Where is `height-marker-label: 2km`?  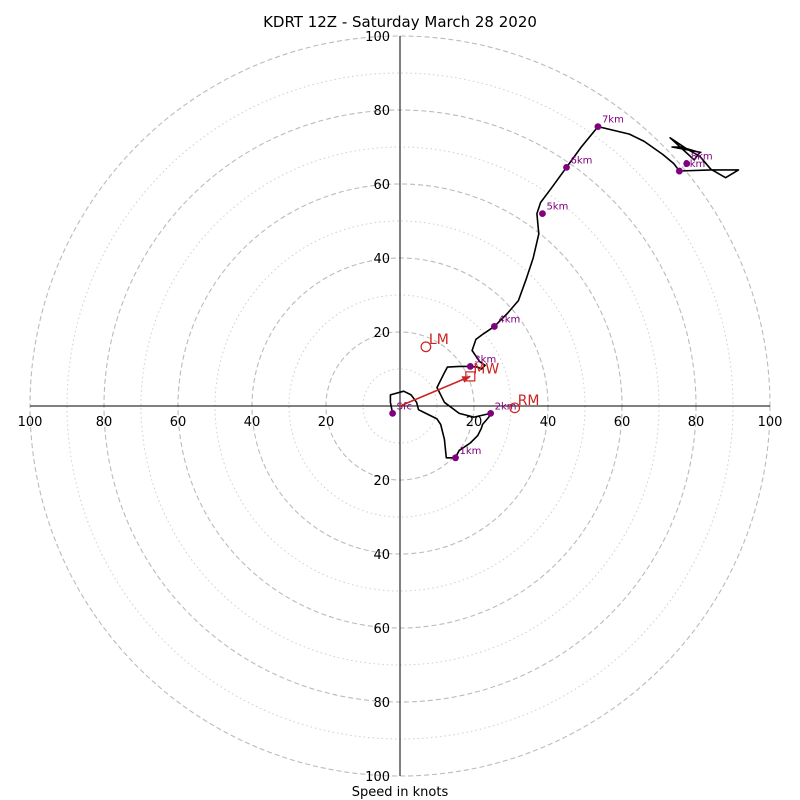
height-marker-label: 2km is located at coordinates (506, 406).